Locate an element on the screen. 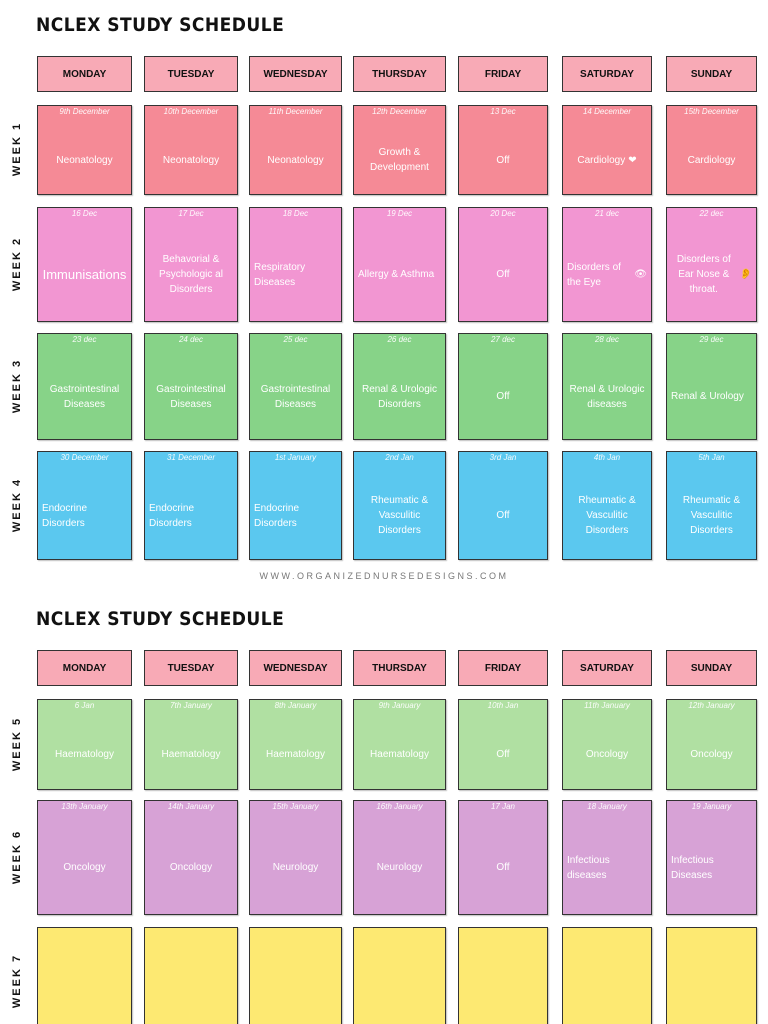 This screenshot has height=1024, width=768. cell-topic: Renal & Urology is located at coordinates (711, 396).